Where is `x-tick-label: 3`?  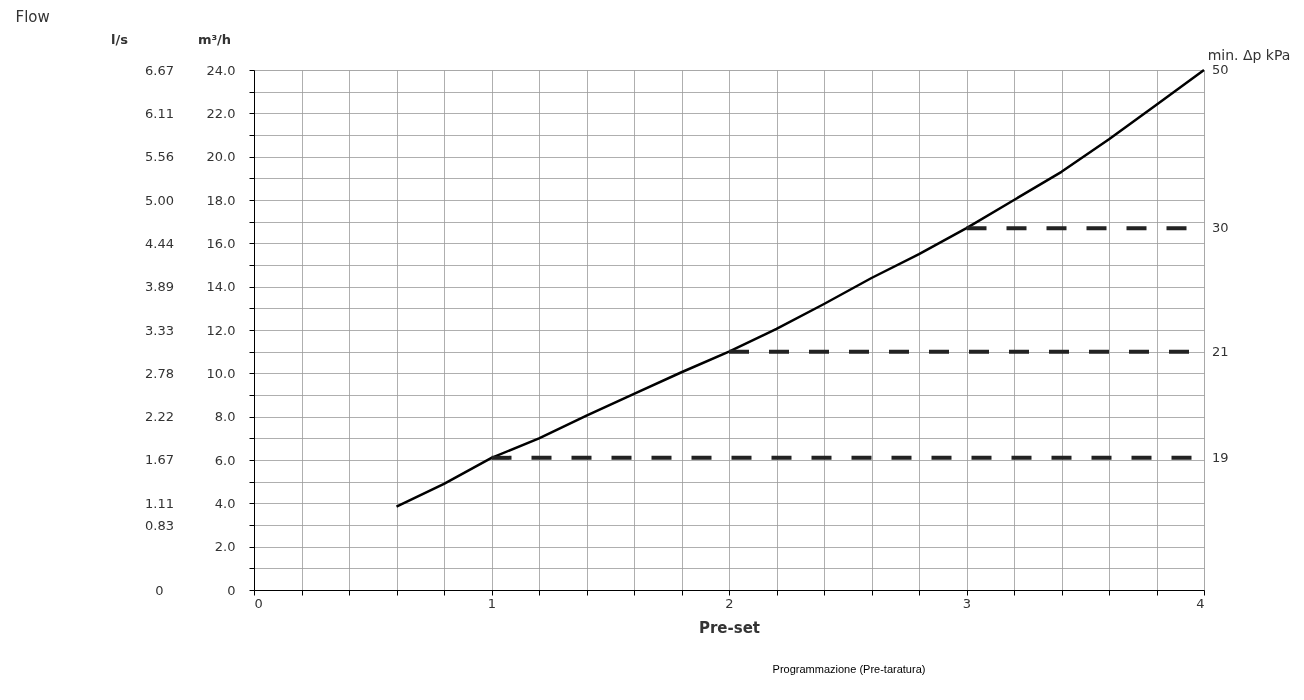
x-tick-label: 3 is located at coordinates (967, 603).